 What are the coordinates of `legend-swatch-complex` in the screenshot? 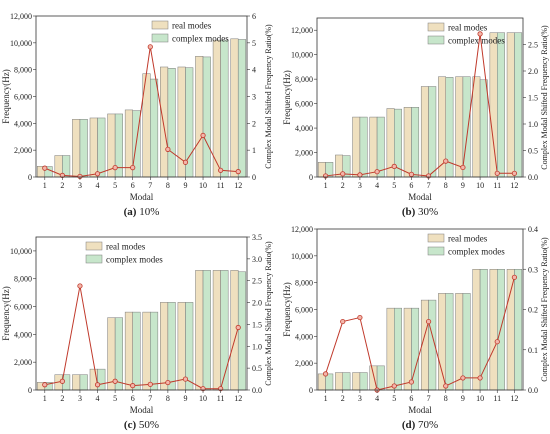 It's located at (436, 40).